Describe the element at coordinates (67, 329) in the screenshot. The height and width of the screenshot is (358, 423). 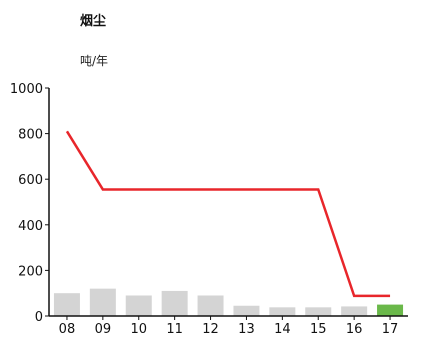
I see `x-tick-label: 08` at that location.